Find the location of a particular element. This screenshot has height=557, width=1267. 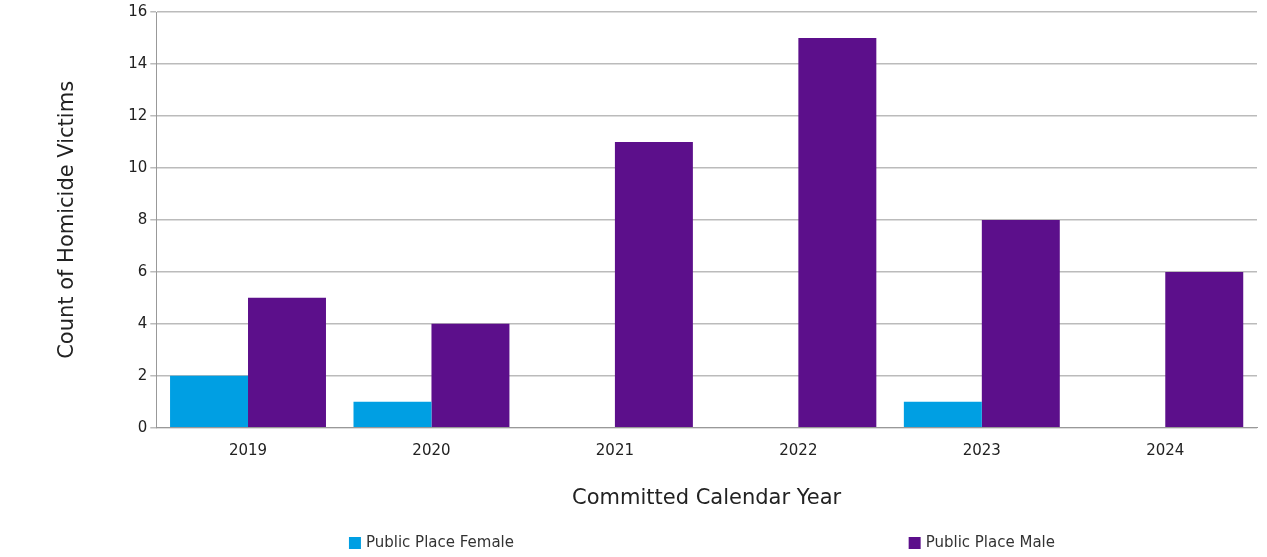

legend-label: Public Place Male is located at coordinates (990, 541).